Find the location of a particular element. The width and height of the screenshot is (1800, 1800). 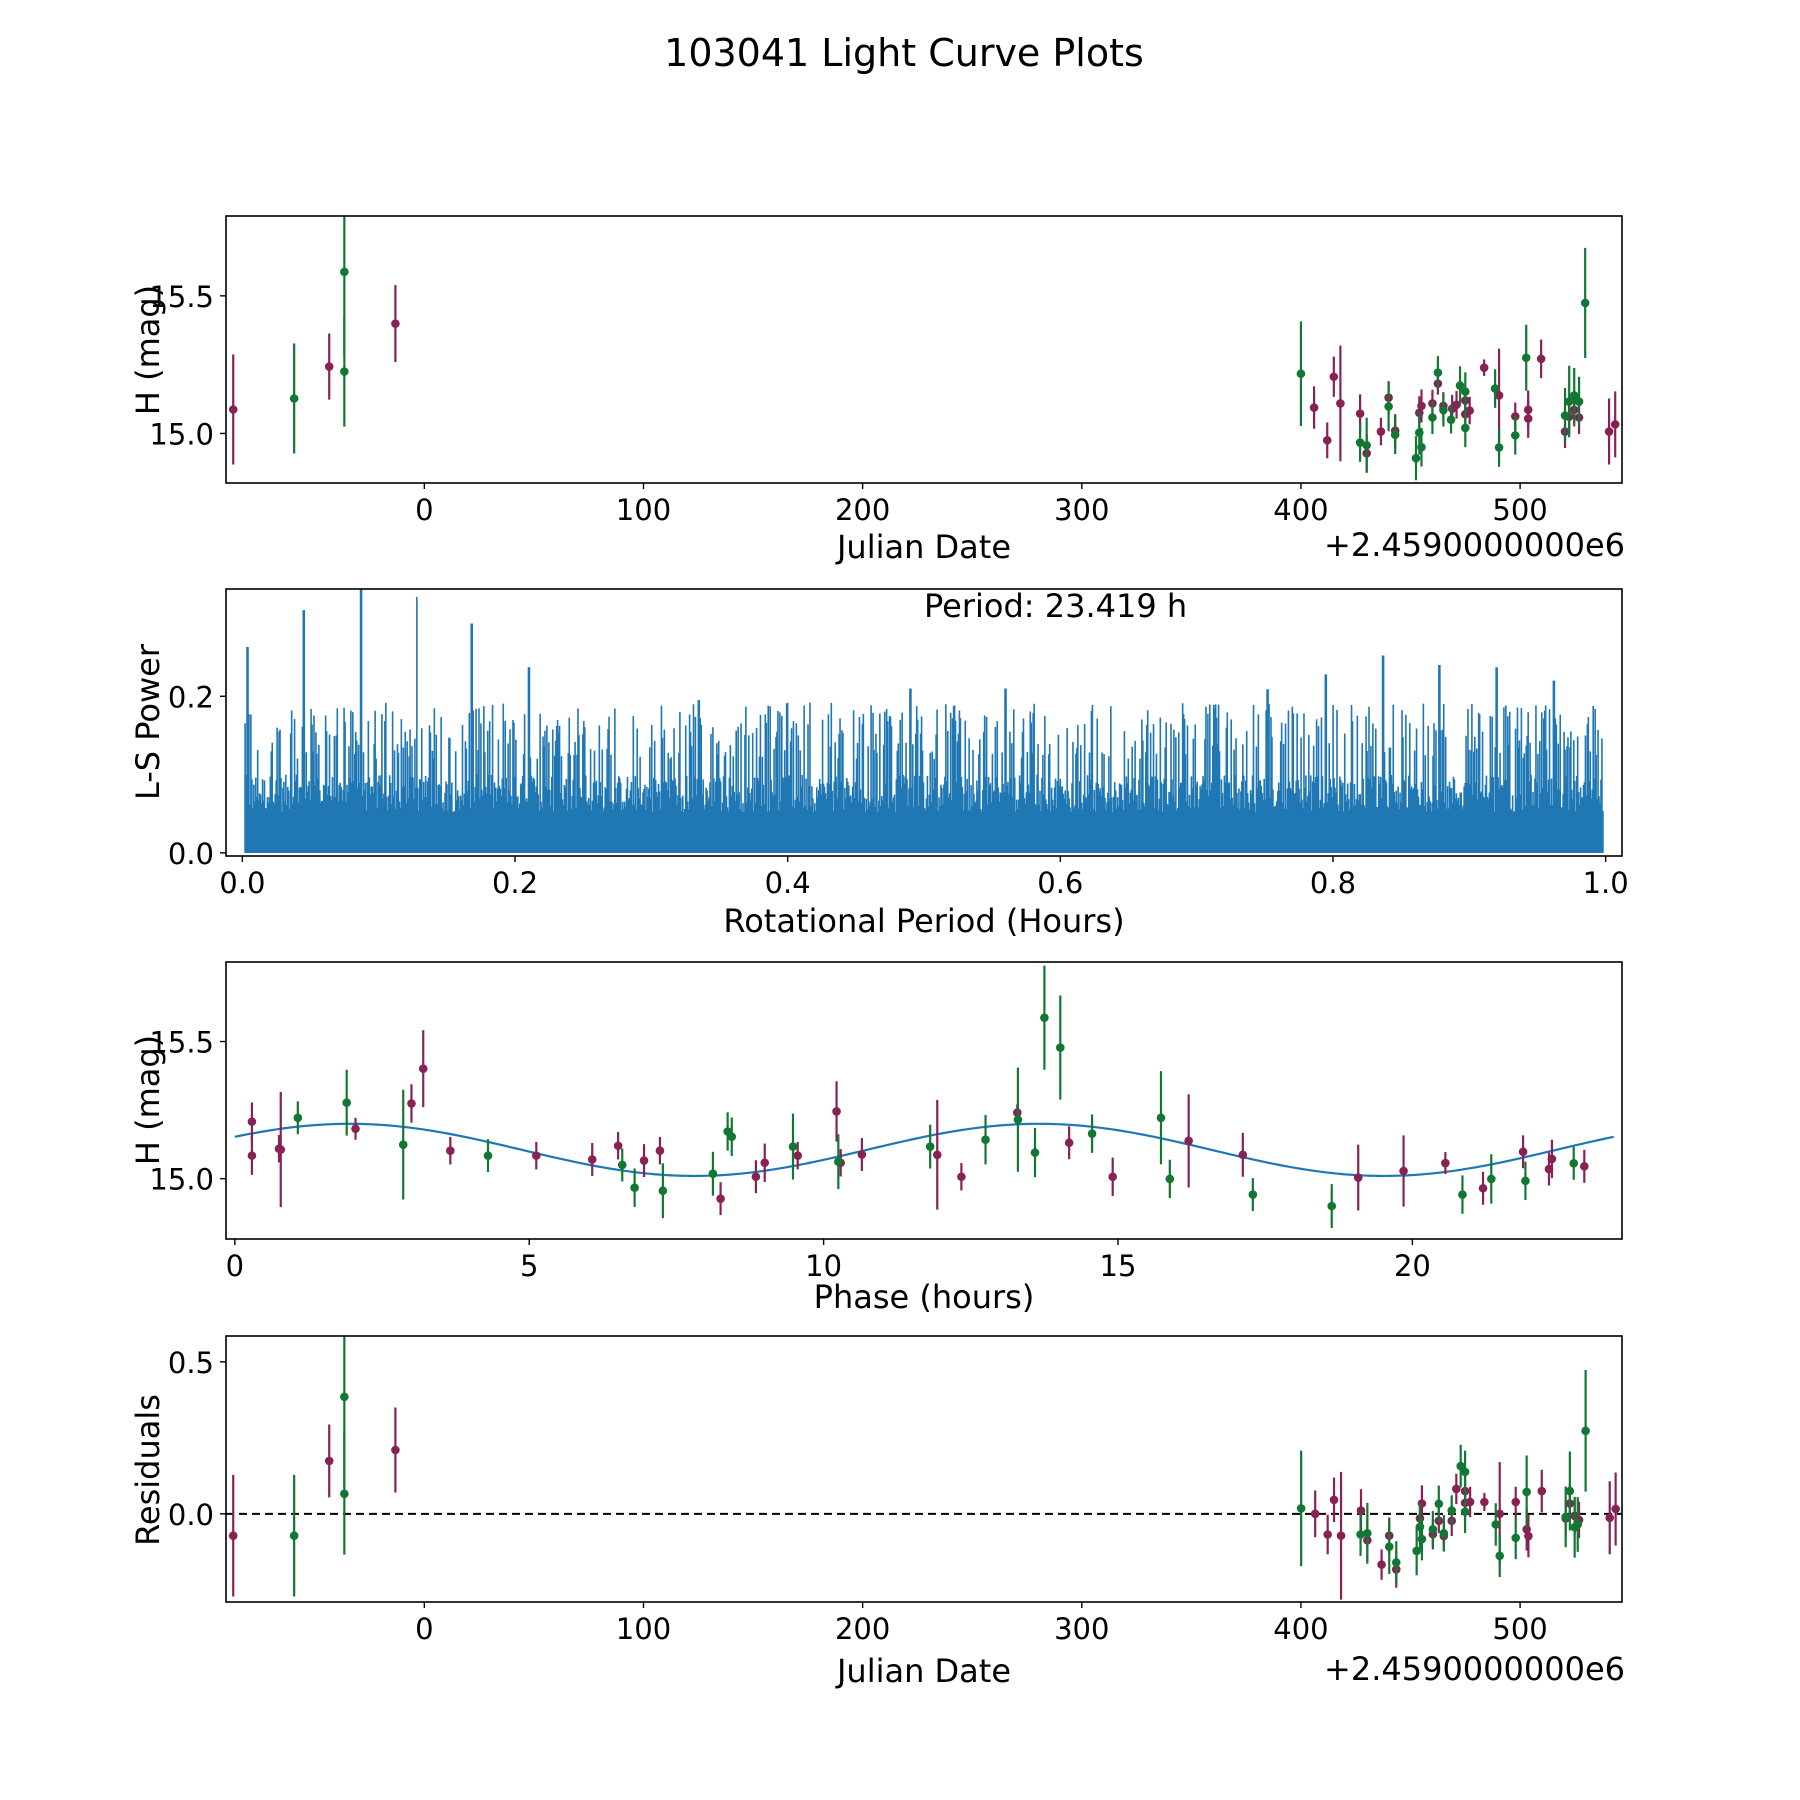

periodogram-line is located at coordinates (924, 721).